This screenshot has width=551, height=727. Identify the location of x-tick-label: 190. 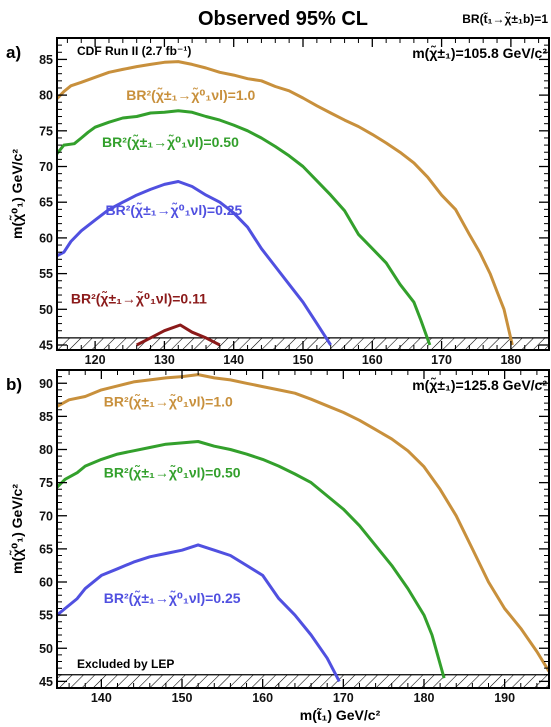
(504, 698).